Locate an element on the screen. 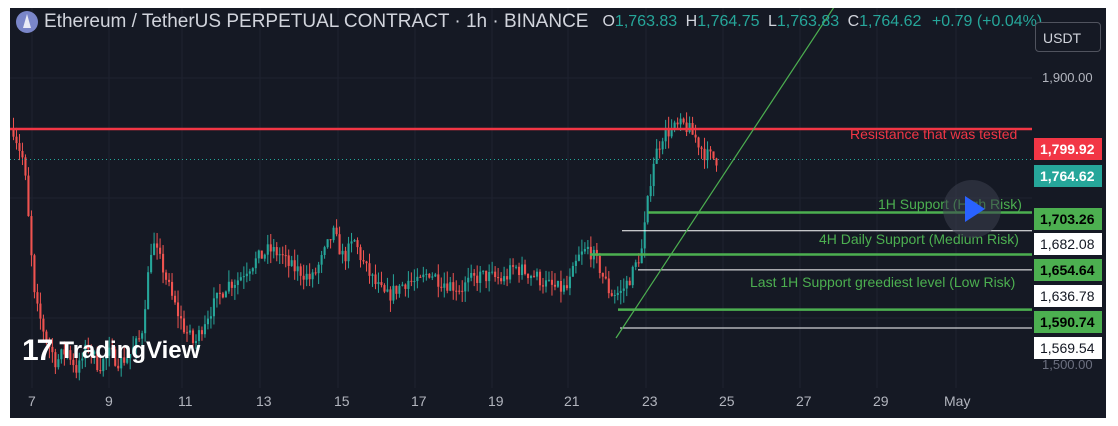  high-label: H is located at coordinates (691, 21).